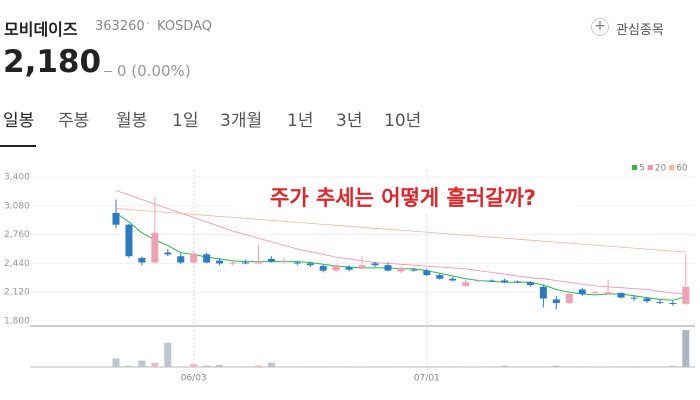  What do you see at coordinates (17, 322) in the screenshot?
I see `y-tick-label: 1,800` at bounding box center [17, 322].